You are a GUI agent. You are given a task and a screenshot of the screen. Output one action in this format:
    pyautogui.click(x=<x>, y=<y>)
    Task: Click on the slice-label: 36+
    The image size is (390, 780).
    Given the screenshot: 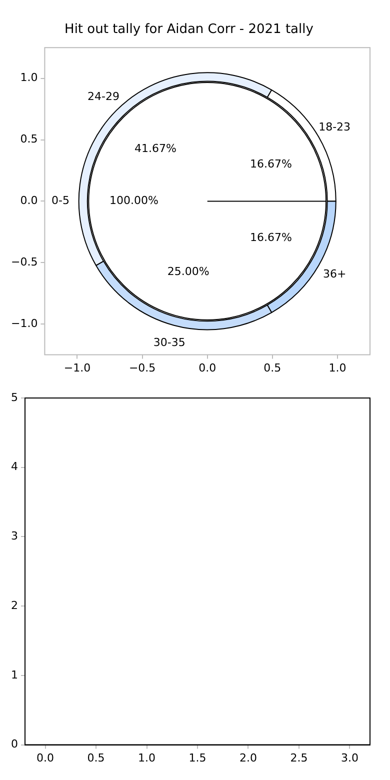 What is the action you would take?
    pyautogui.click(x=334, y=274)
    